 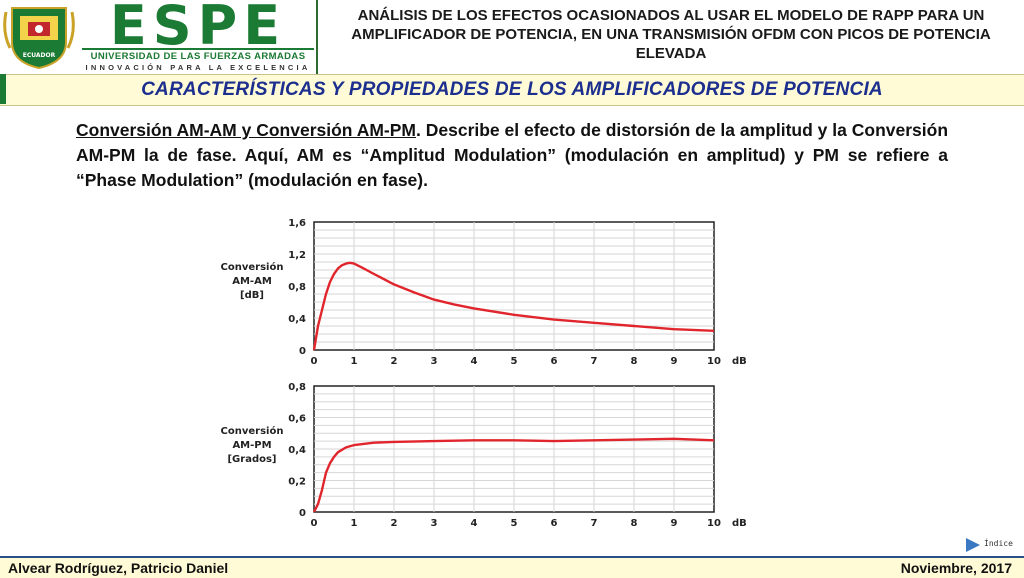 What do you see at coordinates (998, 543) in the screenshot?
I see `index-label: Índice` at bounding box center [998, 543].